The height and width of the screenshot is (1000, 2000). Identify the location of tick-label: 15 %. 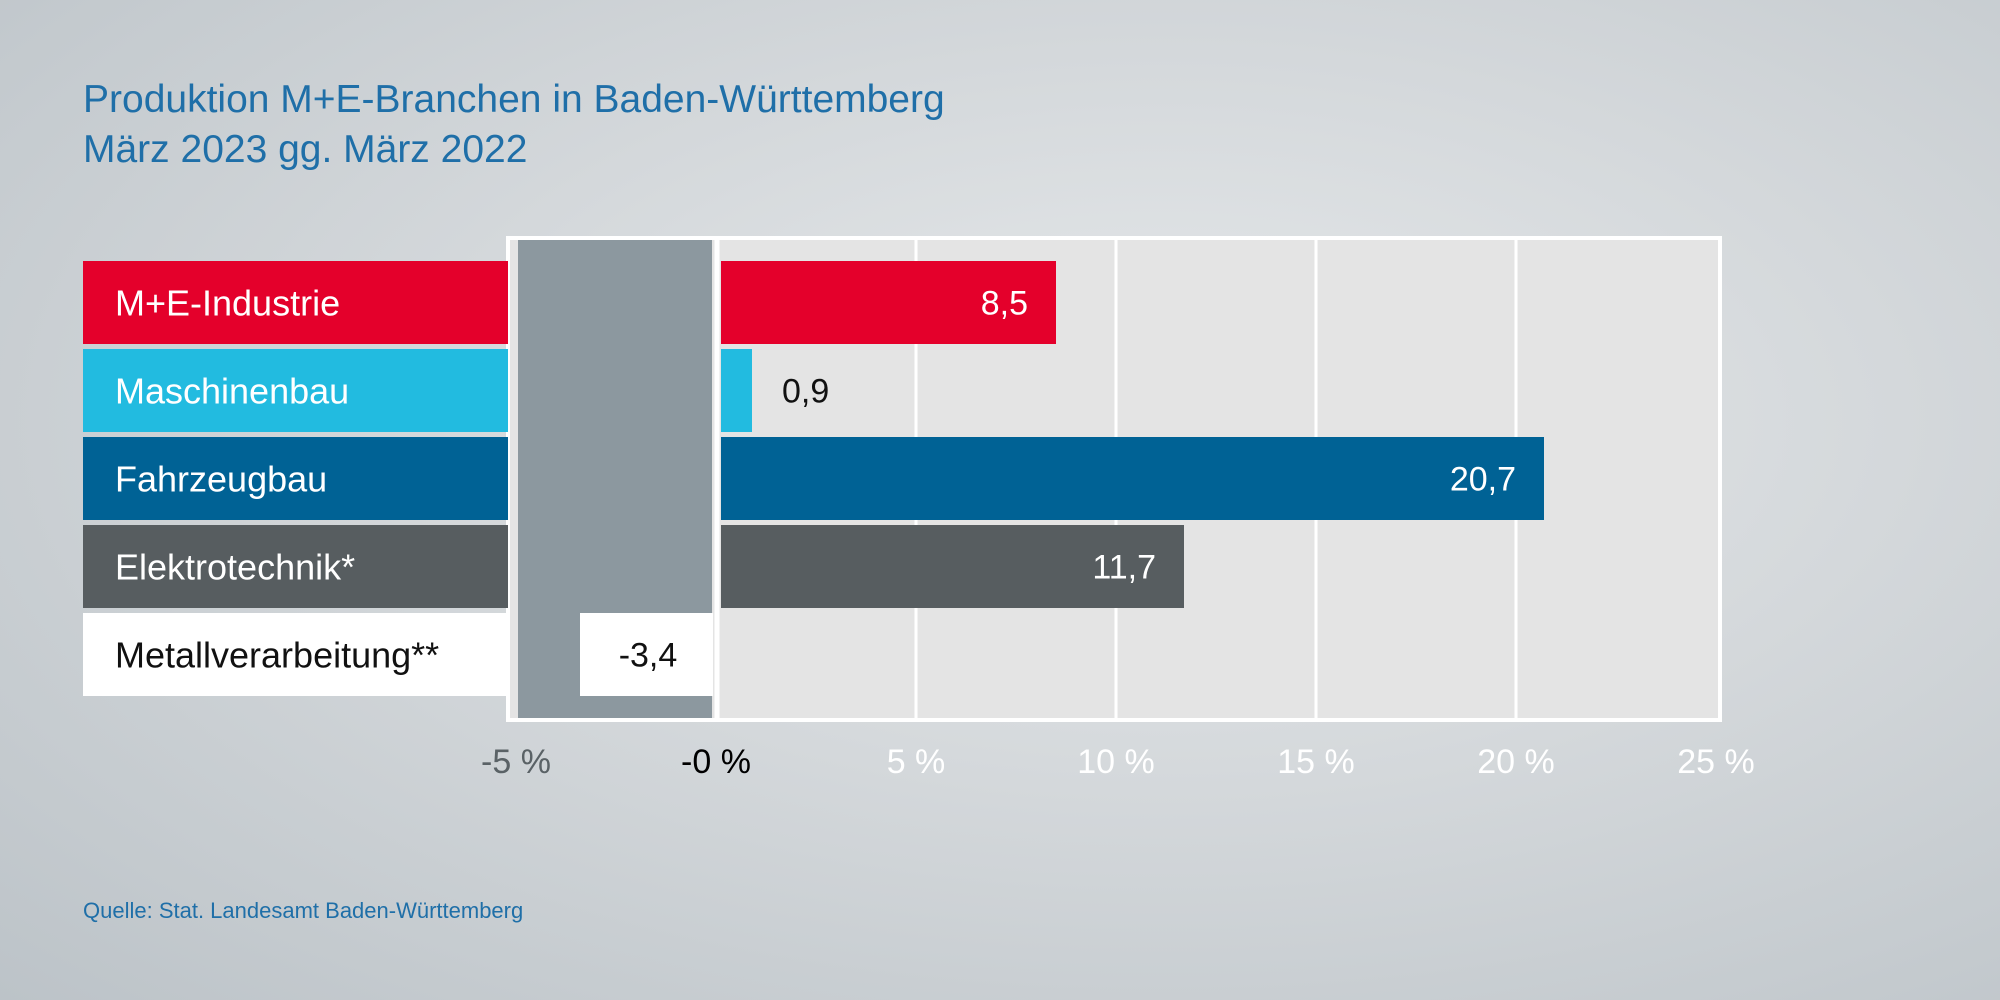
(1316, 762).